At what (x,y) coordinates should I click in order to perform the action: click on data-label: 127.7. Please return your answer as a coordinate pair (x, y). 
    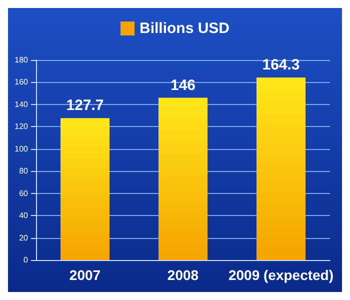
    Looking at the image, I should click on (85, 105).